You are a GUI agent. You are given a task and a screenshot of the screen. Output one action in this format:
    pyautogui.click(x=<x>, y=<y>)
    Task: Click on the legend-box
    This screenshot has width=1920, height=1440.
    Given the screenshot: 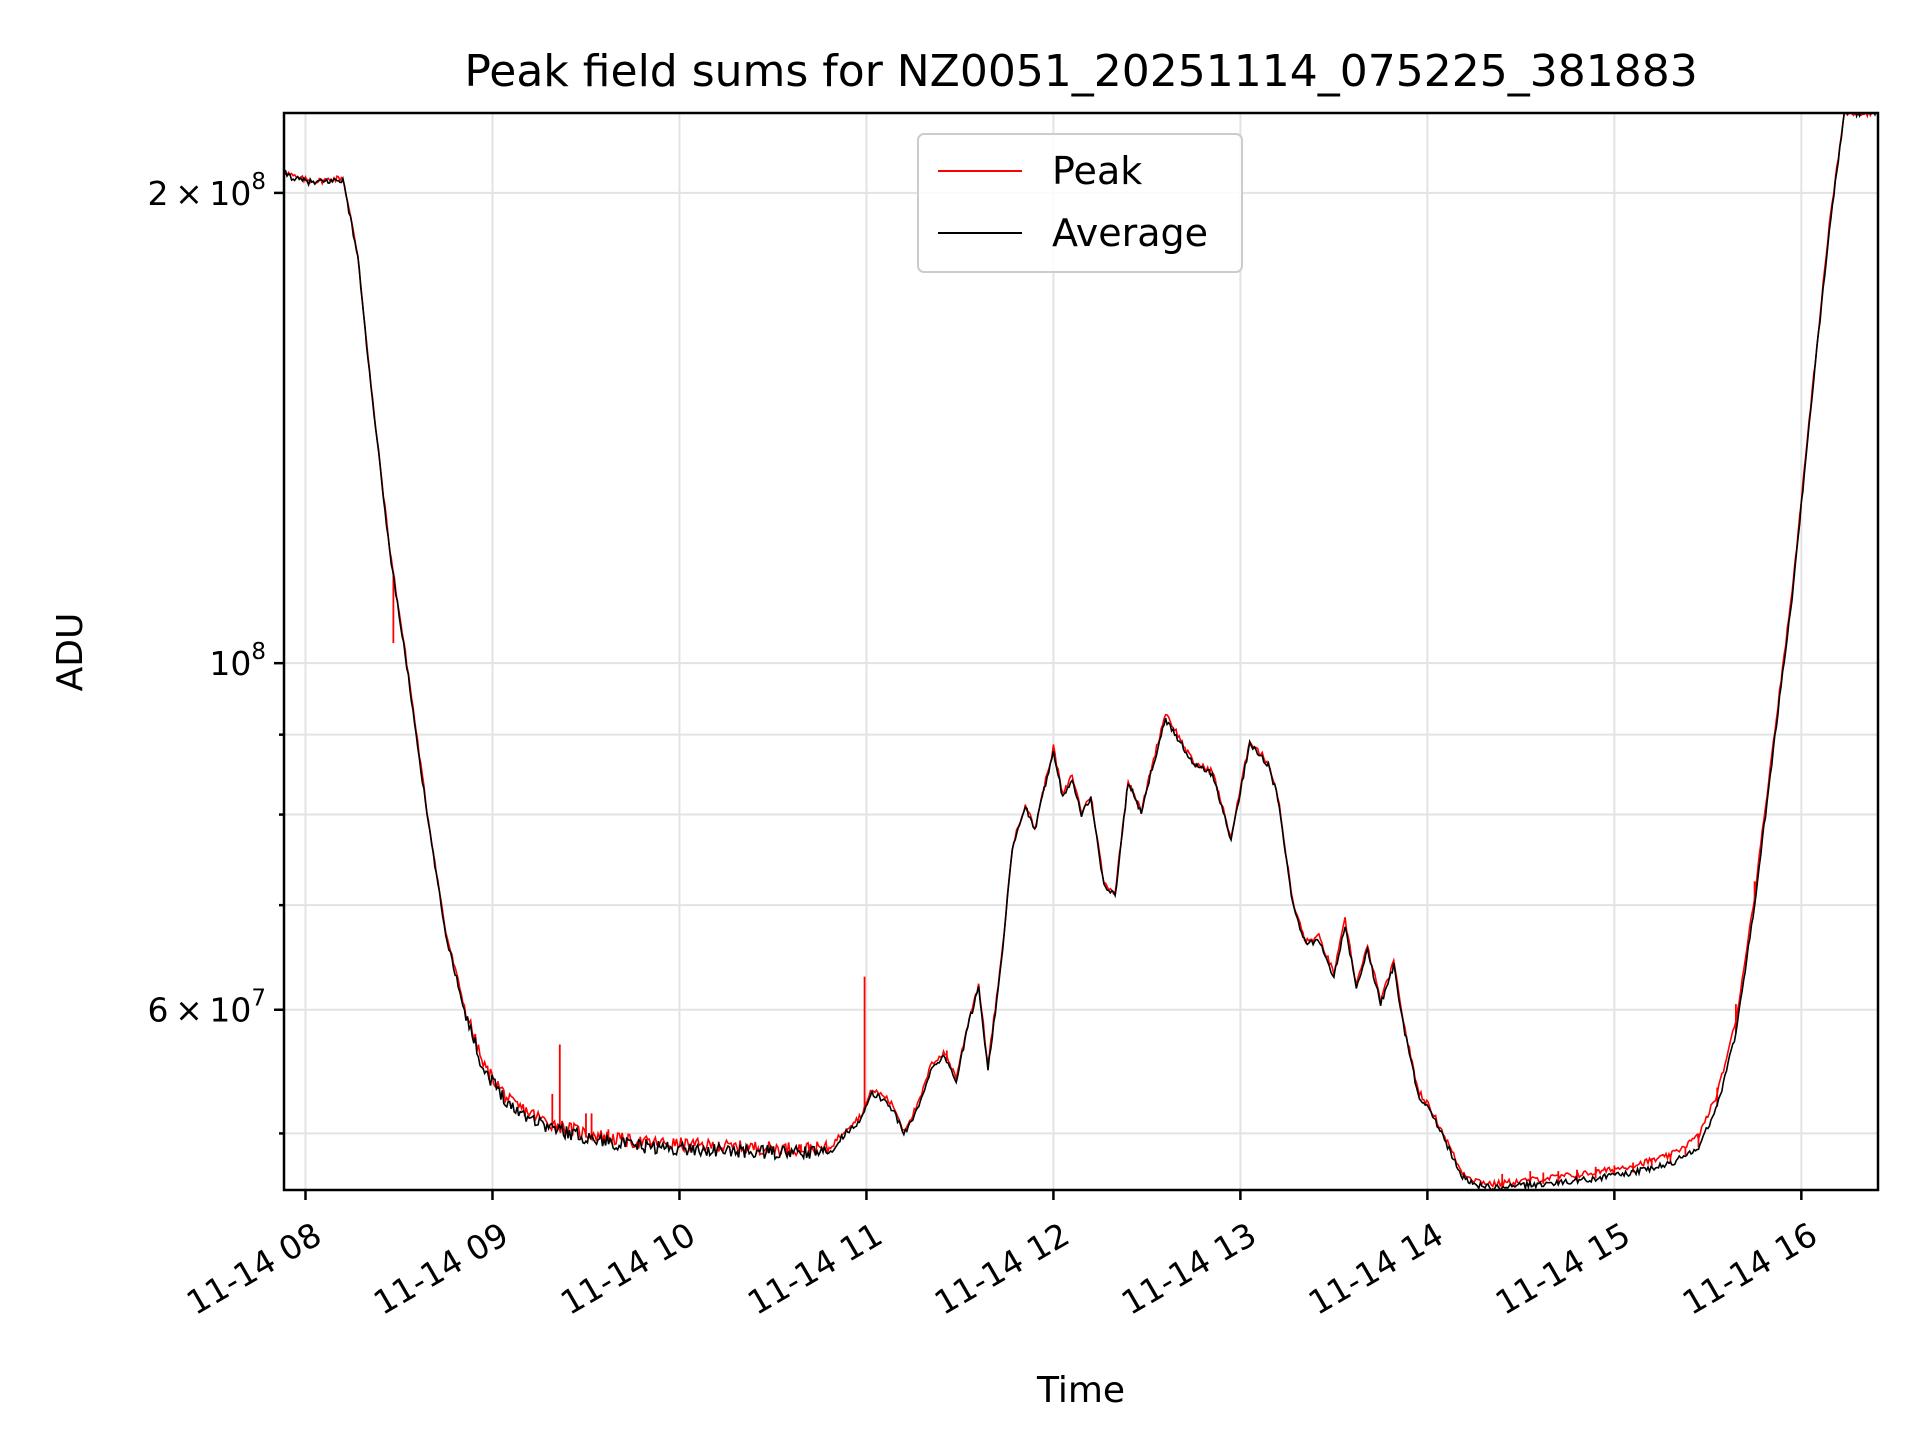 What is the action you would take?
    pyautogui.click(x=1080, y=203)
    